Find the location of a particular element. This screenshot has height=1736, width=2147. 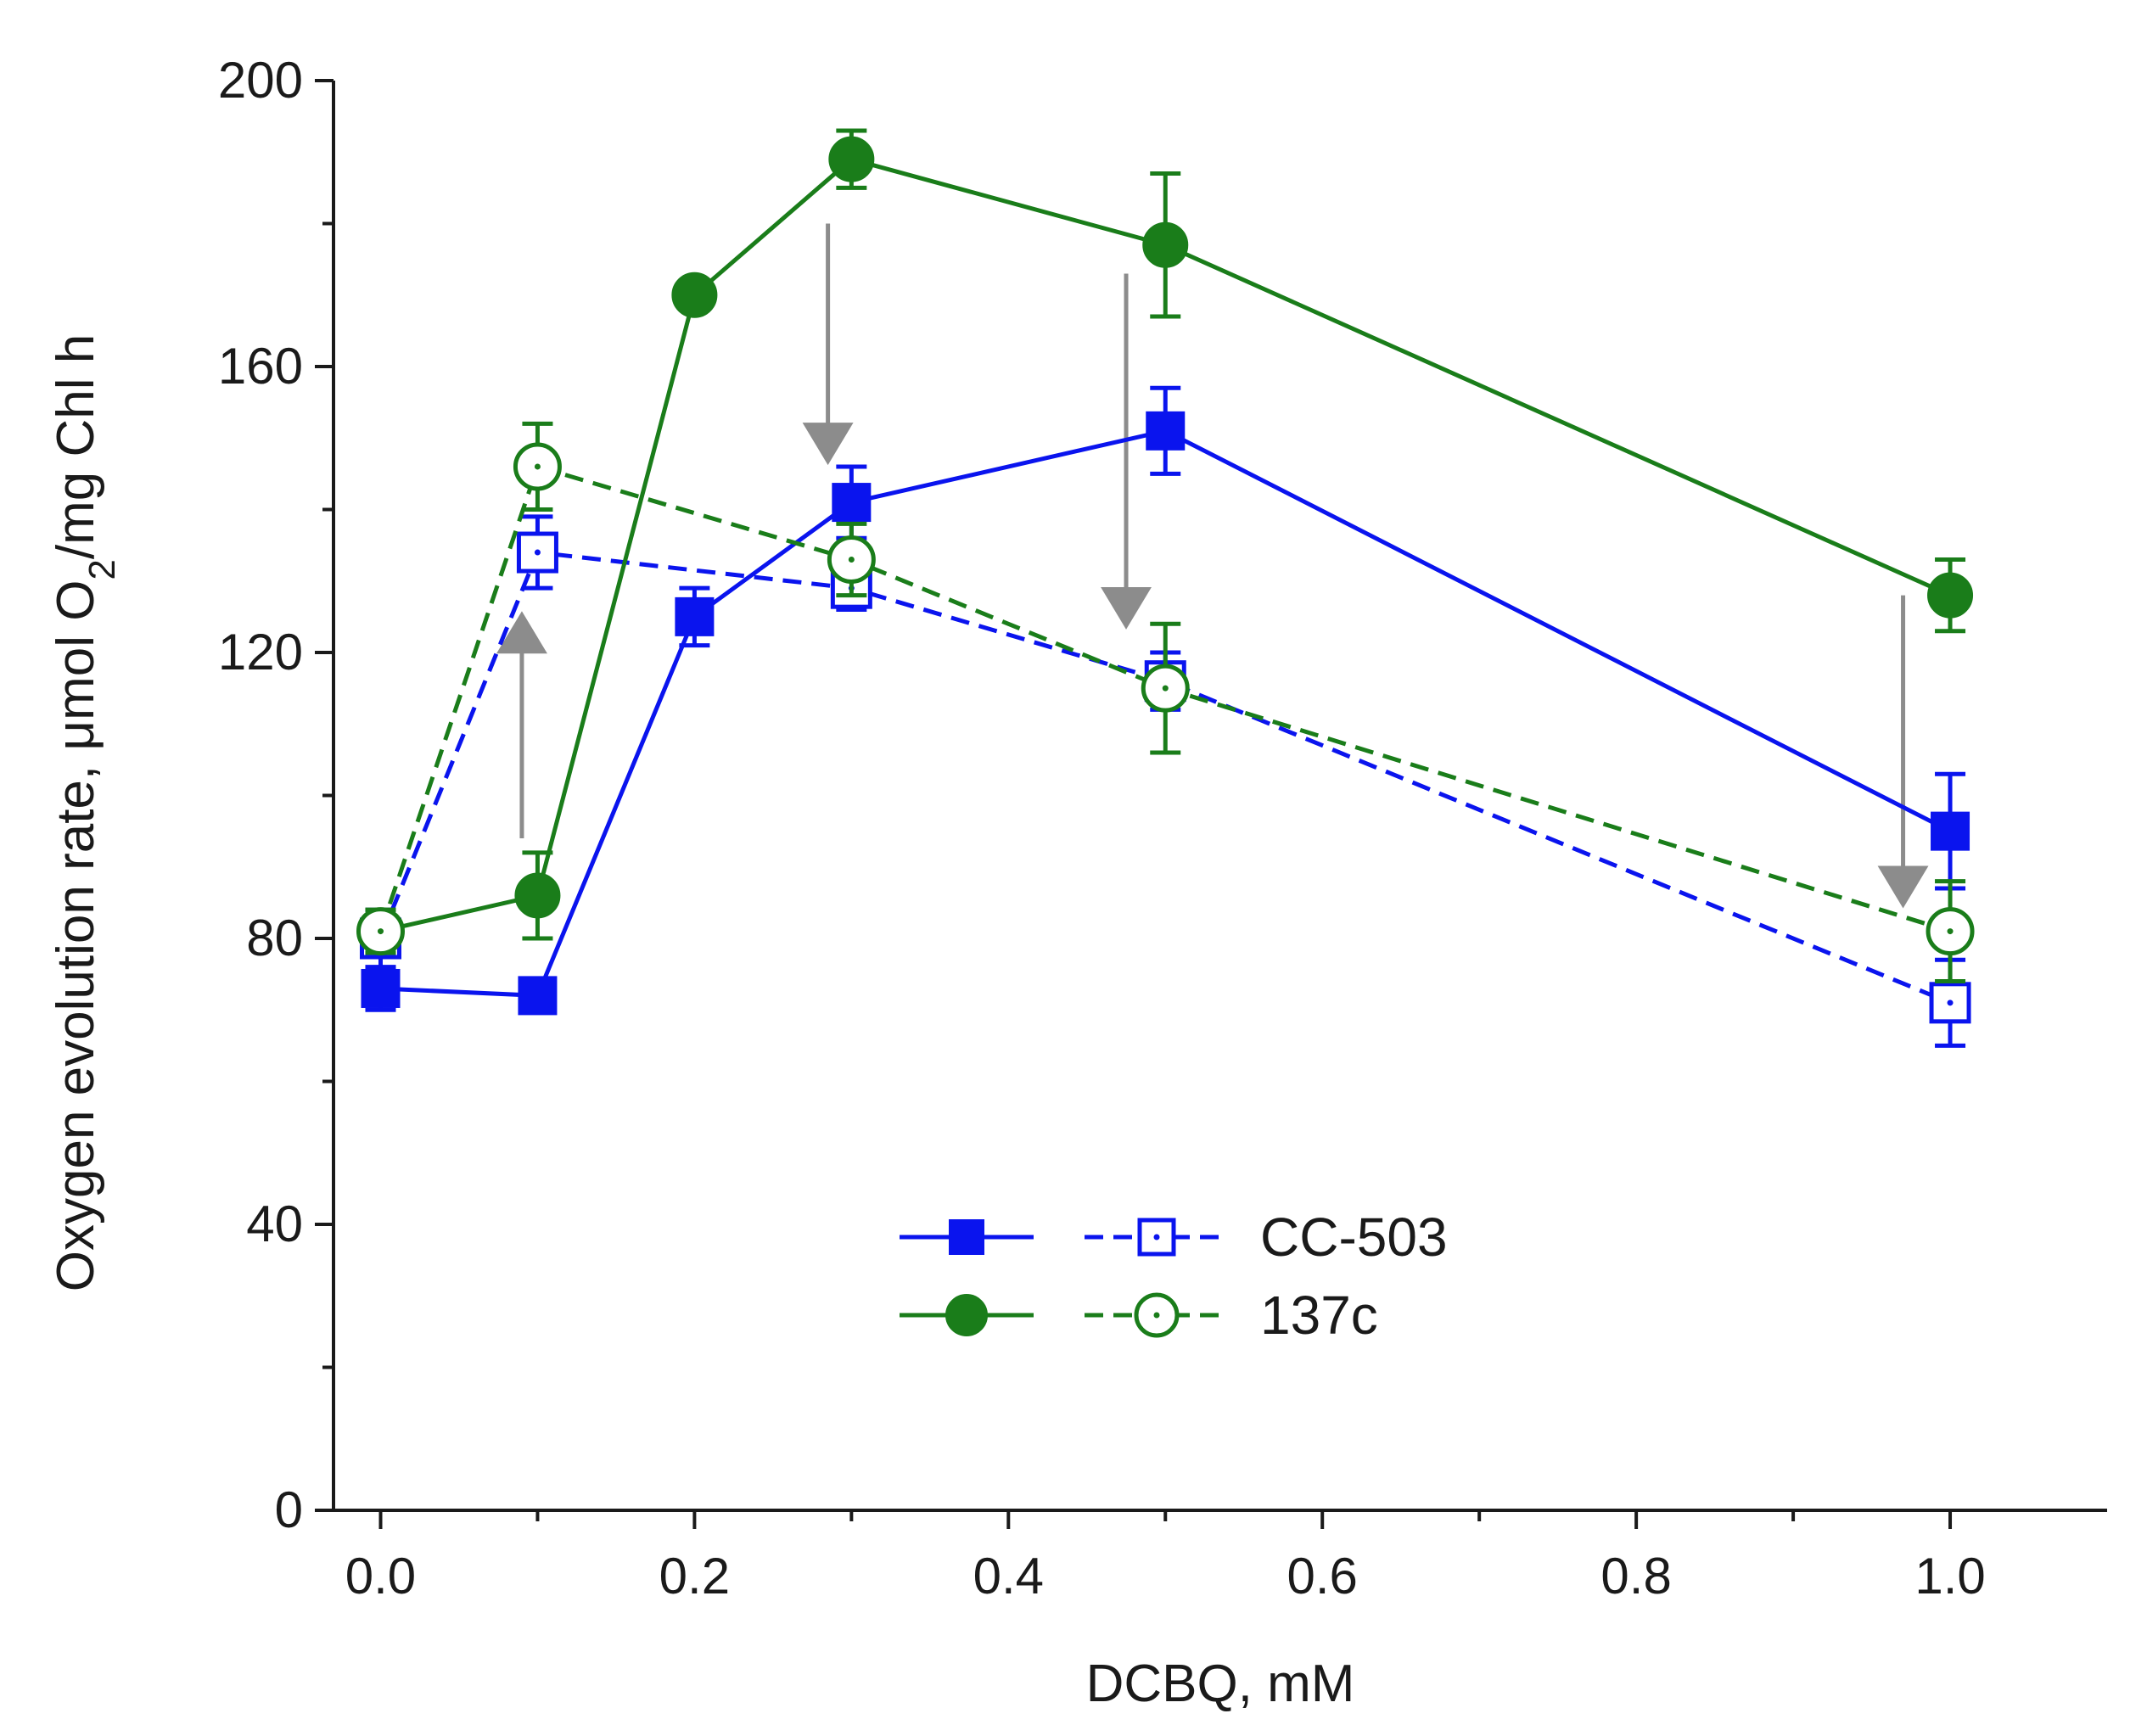

x-tick-label: 0.0 is located at coordinates (380, 1576).